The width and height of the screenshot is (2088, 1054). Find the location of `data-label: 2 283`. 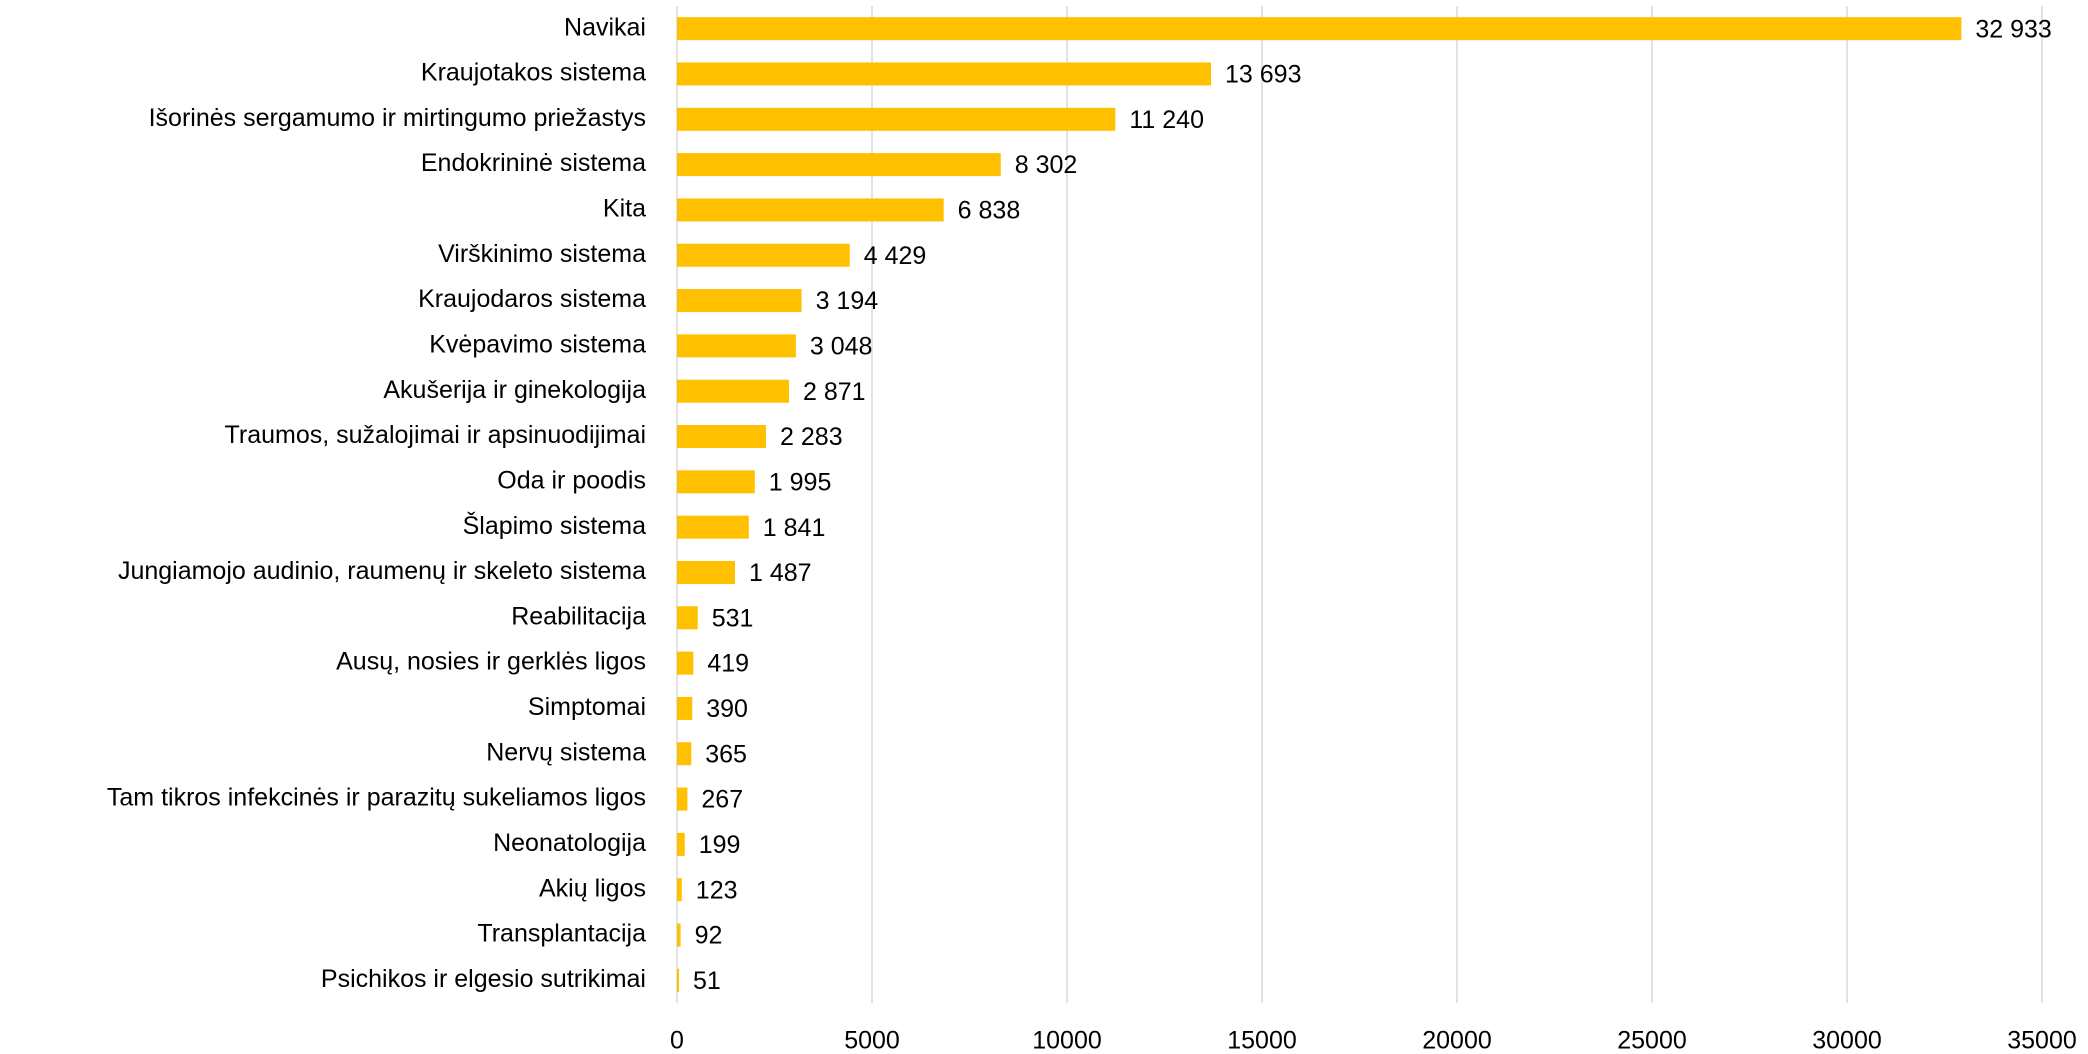

data-label: 2 283 is located at coordinates (811, 437).